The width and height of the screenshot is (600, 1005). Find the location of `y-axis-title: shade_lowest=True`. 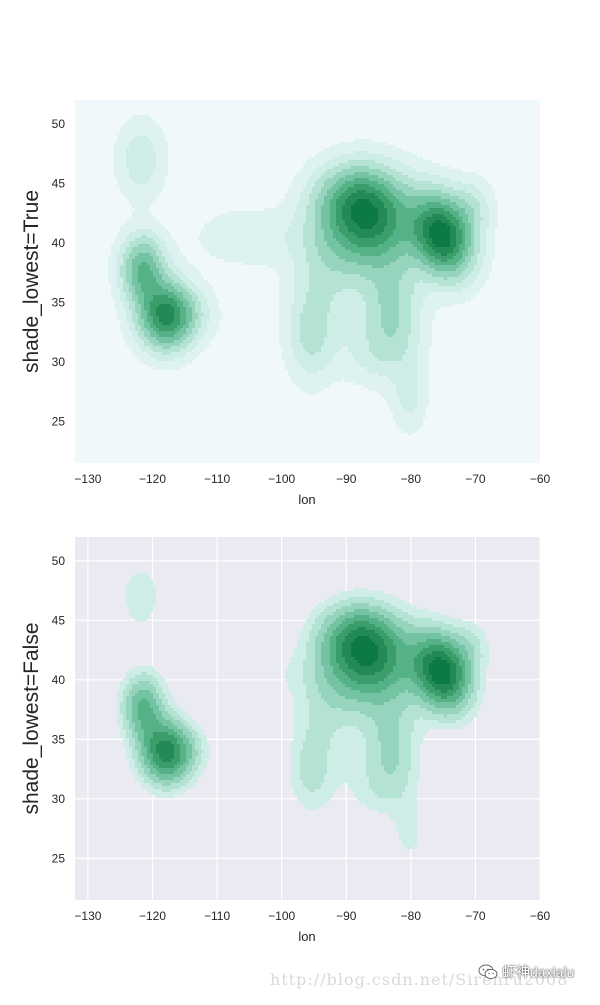

y-axis-title: shade_lowest=True is located at coordinates (31, 281).